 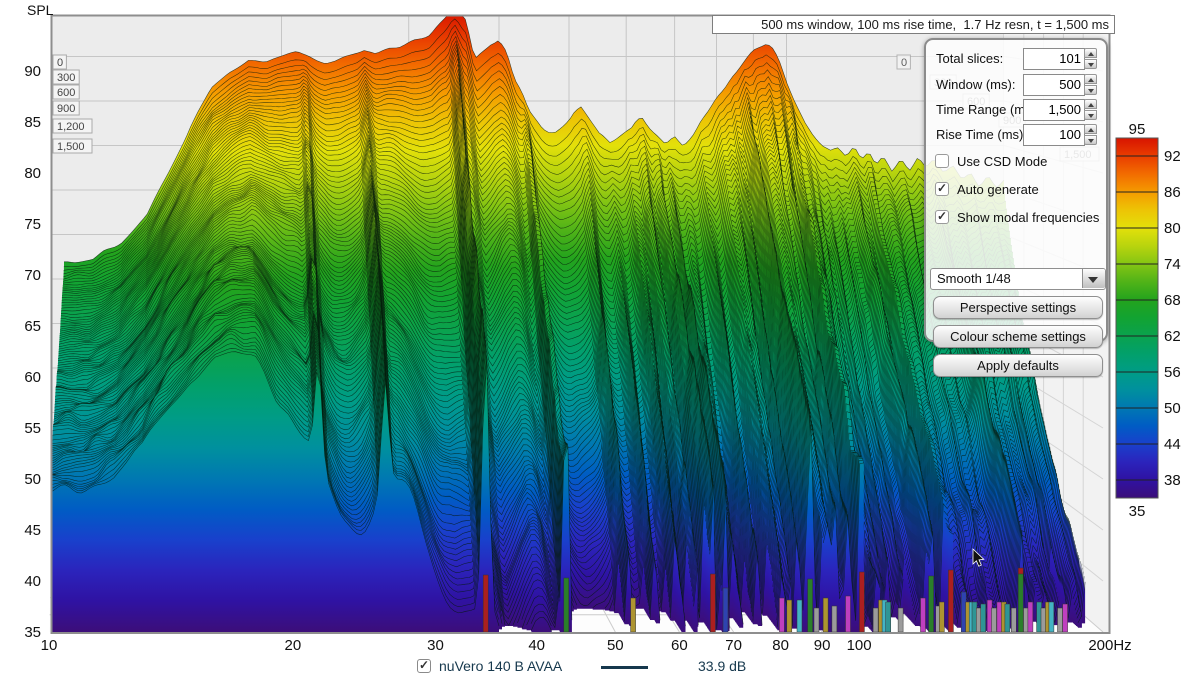 I want to click on spl-axis-ticks: 90 85 80 75 70 65 60 55 50 45 40 35, so click(x=32, y=352).